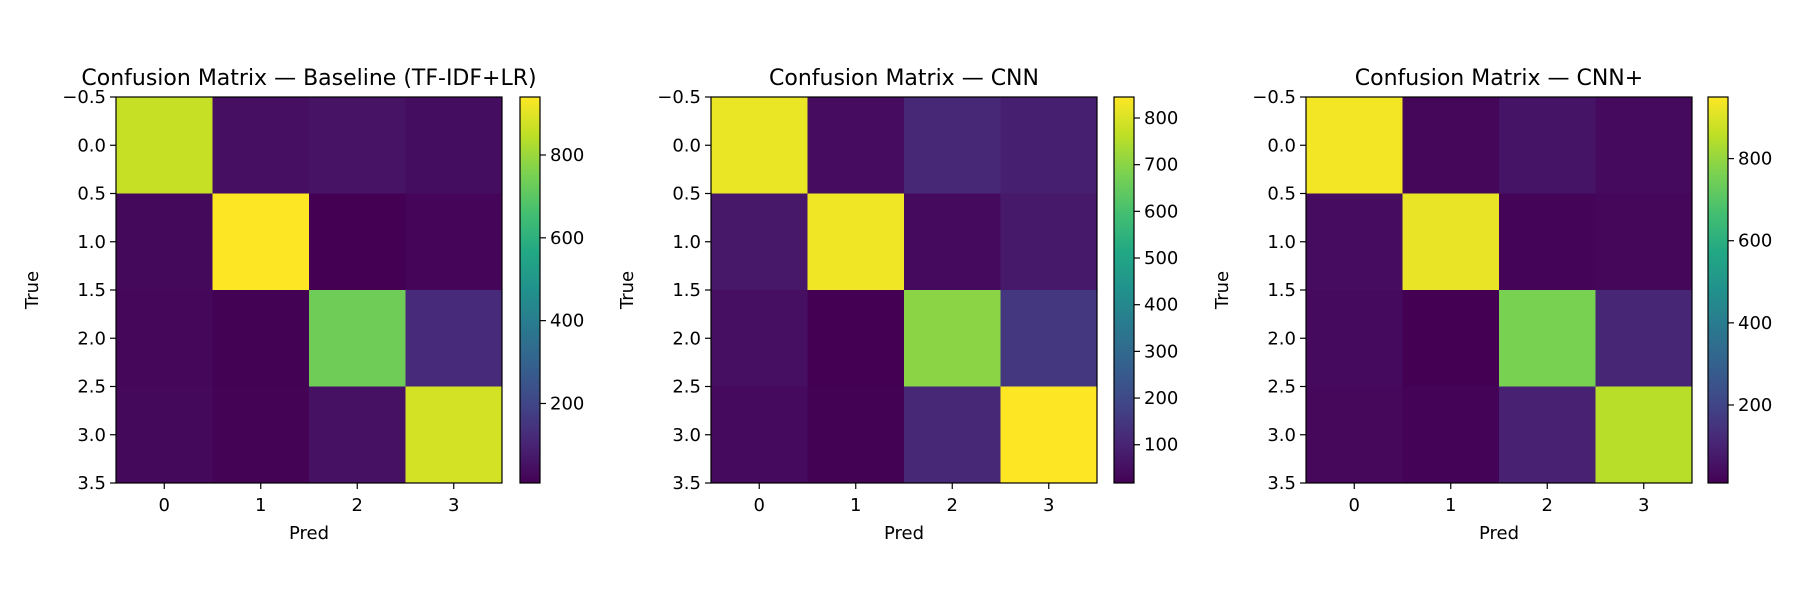  I want to click on colorbar-tick-label: 100, so click(1161, 445).